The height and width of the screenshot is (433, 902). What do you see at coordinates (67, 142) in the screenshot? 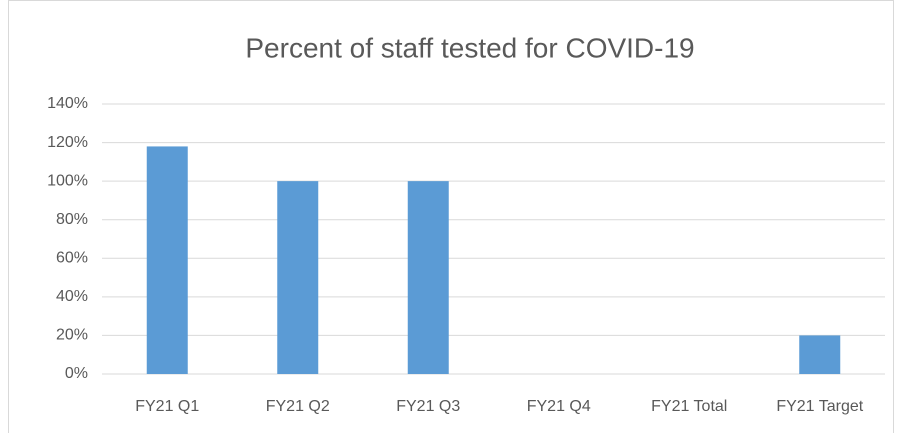
I see `y-tick-label: 120%` at bounding box center [67, 142].